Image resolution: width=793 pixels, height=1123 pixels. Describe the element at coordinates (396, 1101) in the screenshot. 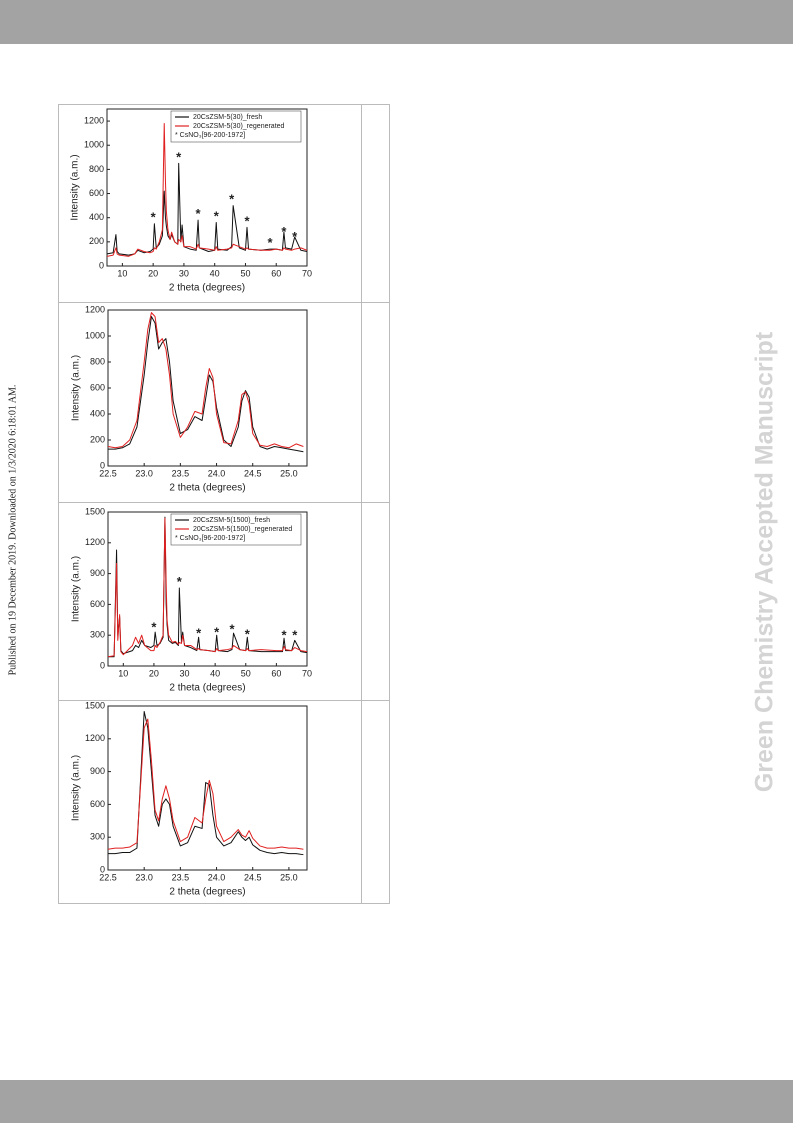

I see `footer-bar` at that location.